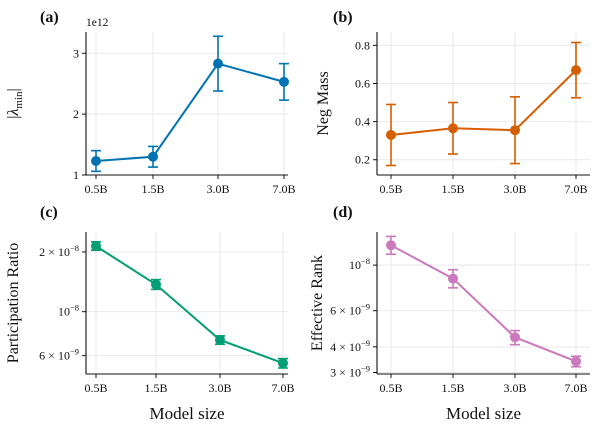  What do you see at coordinates (343, 212) in the screenshot?
I see `panel-label: (d)` at bounding box center [343, 212].